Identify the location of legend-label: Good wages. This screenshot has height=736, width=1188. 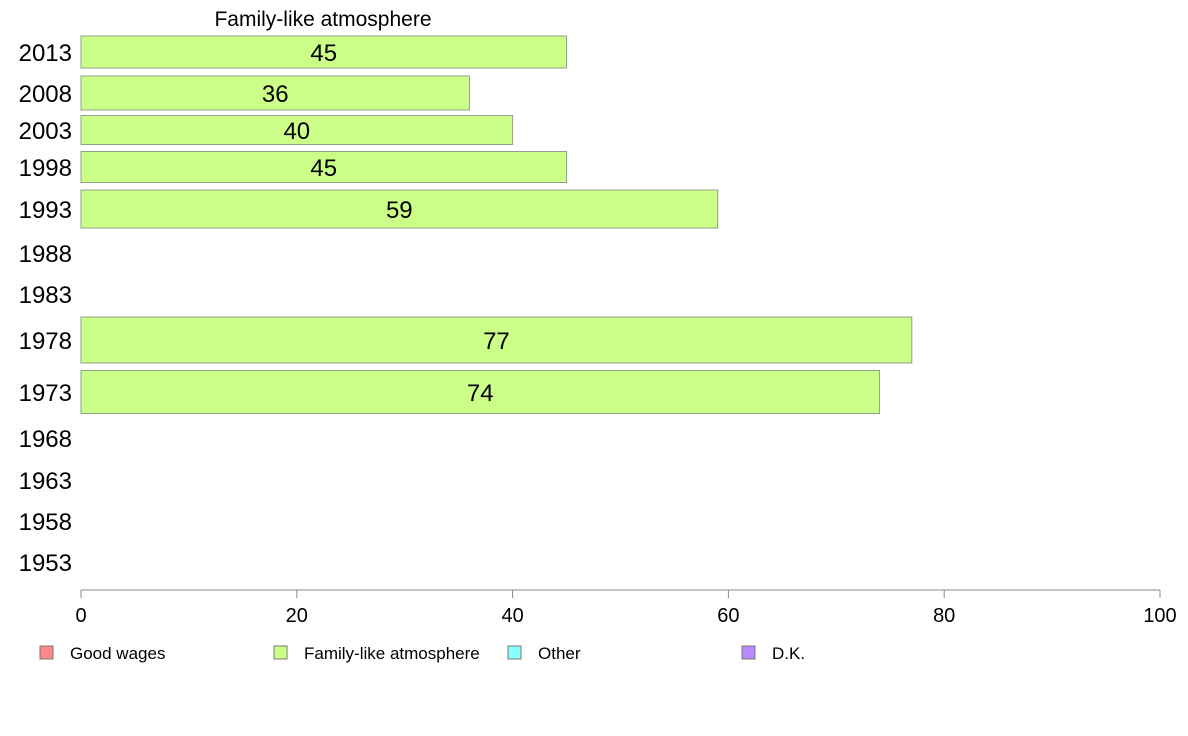
(117, 653).